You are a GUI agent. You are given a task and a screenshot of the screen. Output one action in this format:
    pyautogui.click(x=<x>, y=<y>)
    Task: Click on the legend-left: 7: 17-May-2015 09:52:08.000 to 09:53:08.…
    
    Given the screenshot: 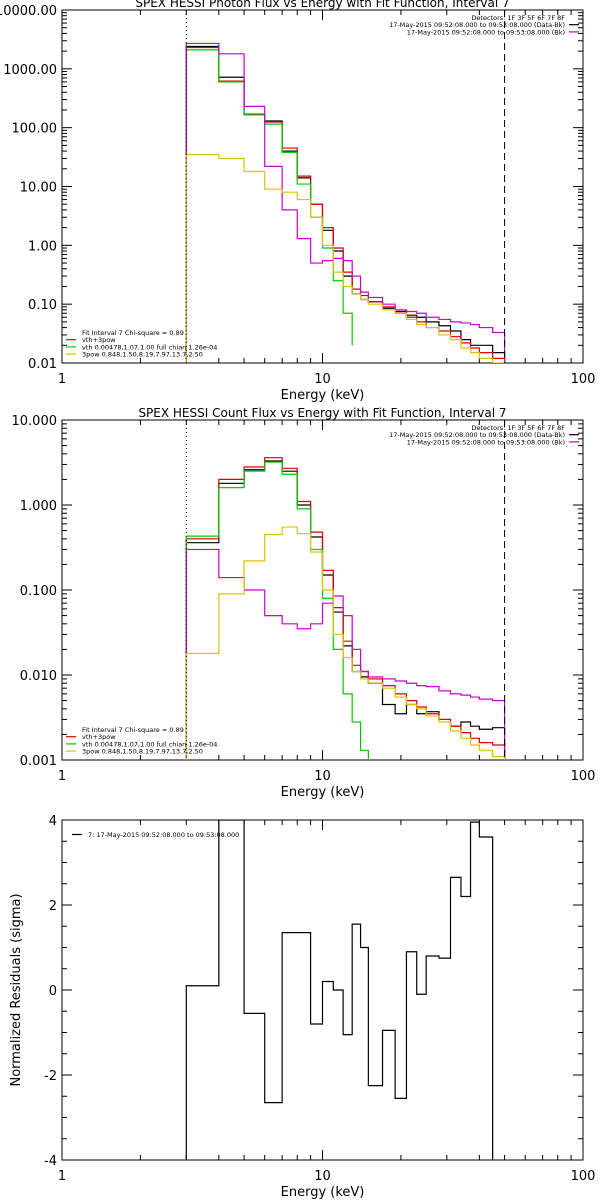 What is the action you would take?
    pyautogui.click(x=155, y=835)
    